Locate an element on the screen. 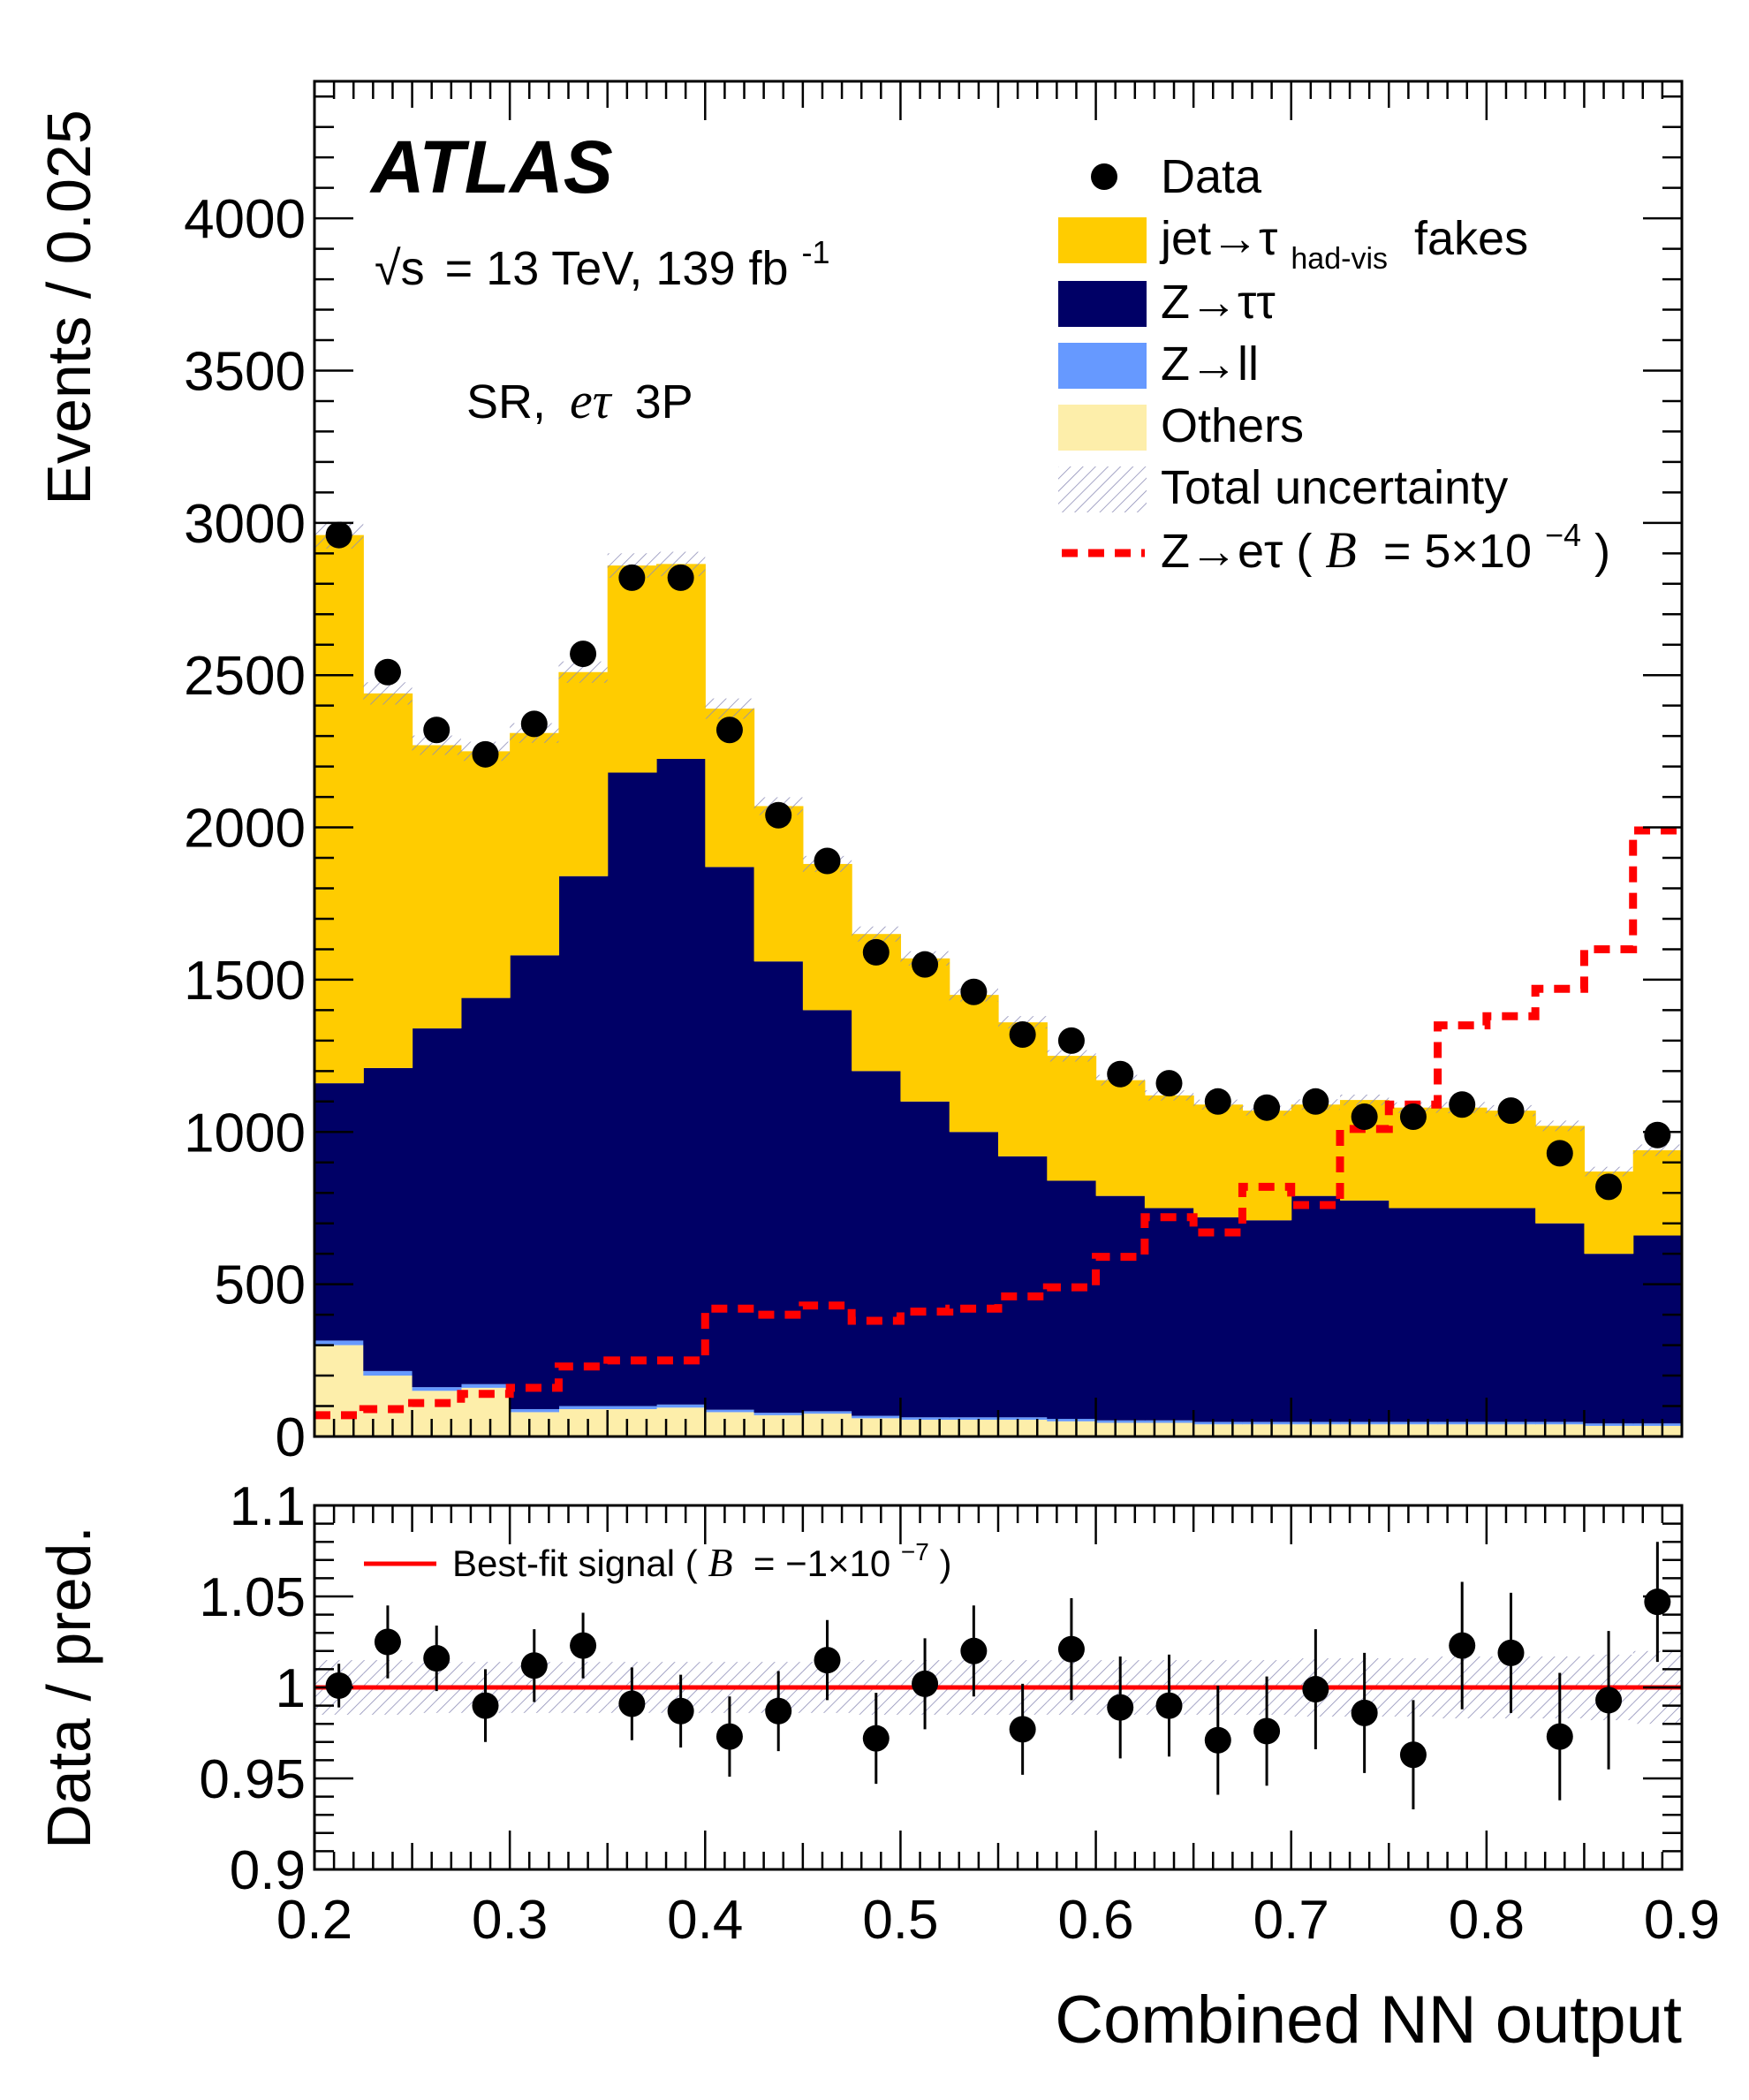 The image size is (1749, 2100). ratio-legend: Best-fit signal ( B = −1×10 −7 ) is located at coordinates (658, 1562).